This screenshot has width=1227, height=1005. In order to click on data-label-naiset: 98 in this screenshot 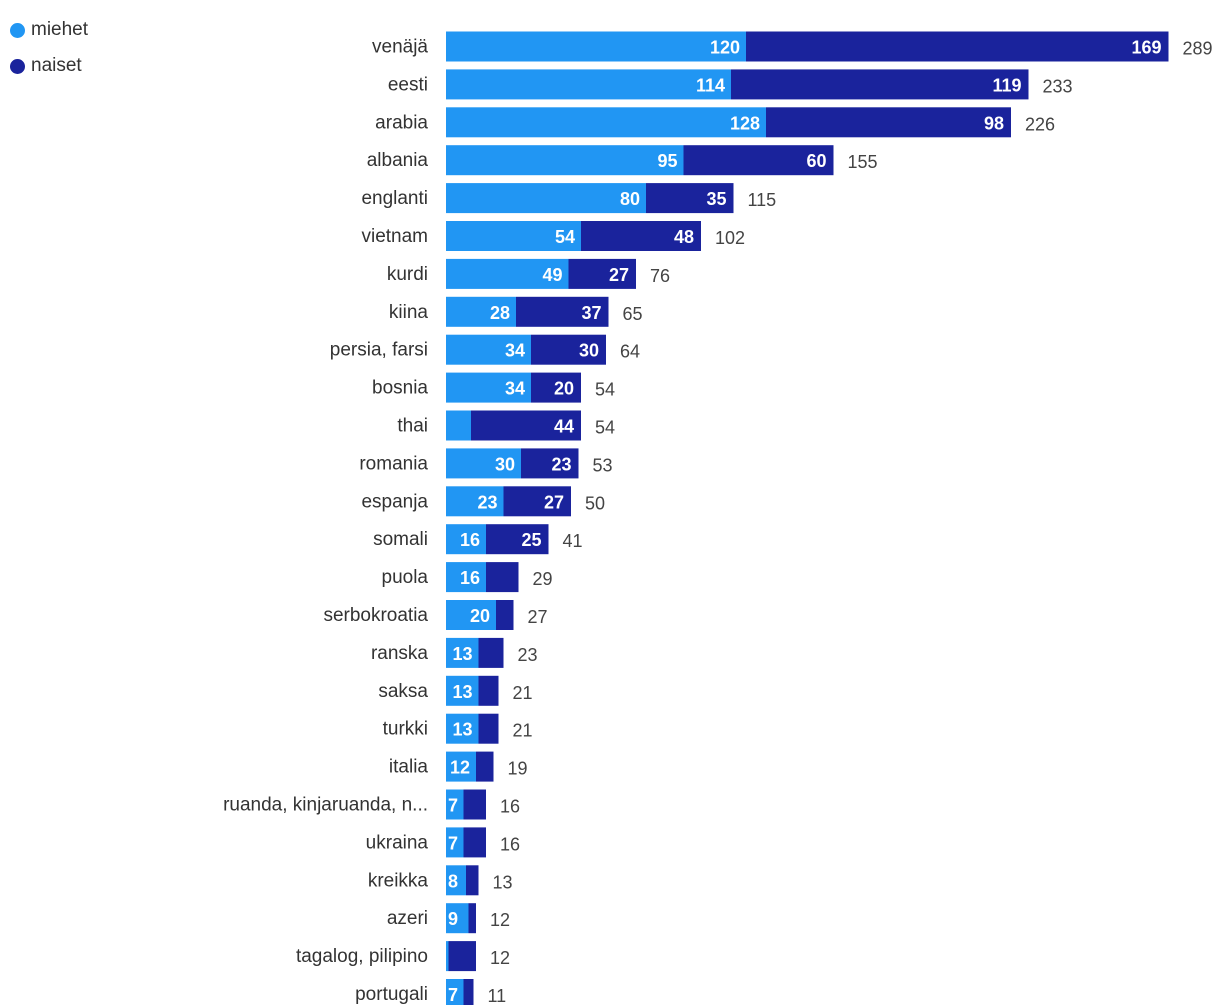, I will do `click(994, 123)`.